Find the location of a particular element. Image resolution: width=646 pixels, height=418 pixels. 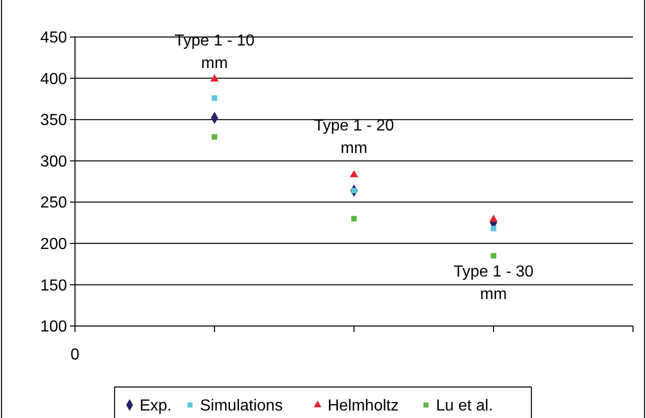

y-tick-label: 200 is located at coordinates (54, 245).